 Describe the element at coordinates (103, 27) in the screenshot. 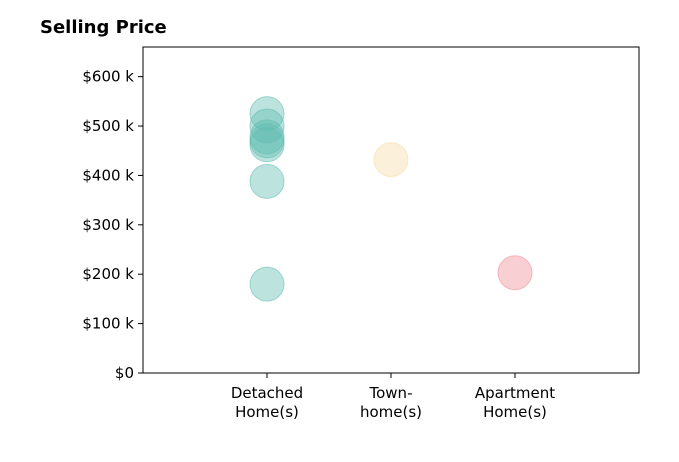

I see `chart-title: Selling Price` at that location.